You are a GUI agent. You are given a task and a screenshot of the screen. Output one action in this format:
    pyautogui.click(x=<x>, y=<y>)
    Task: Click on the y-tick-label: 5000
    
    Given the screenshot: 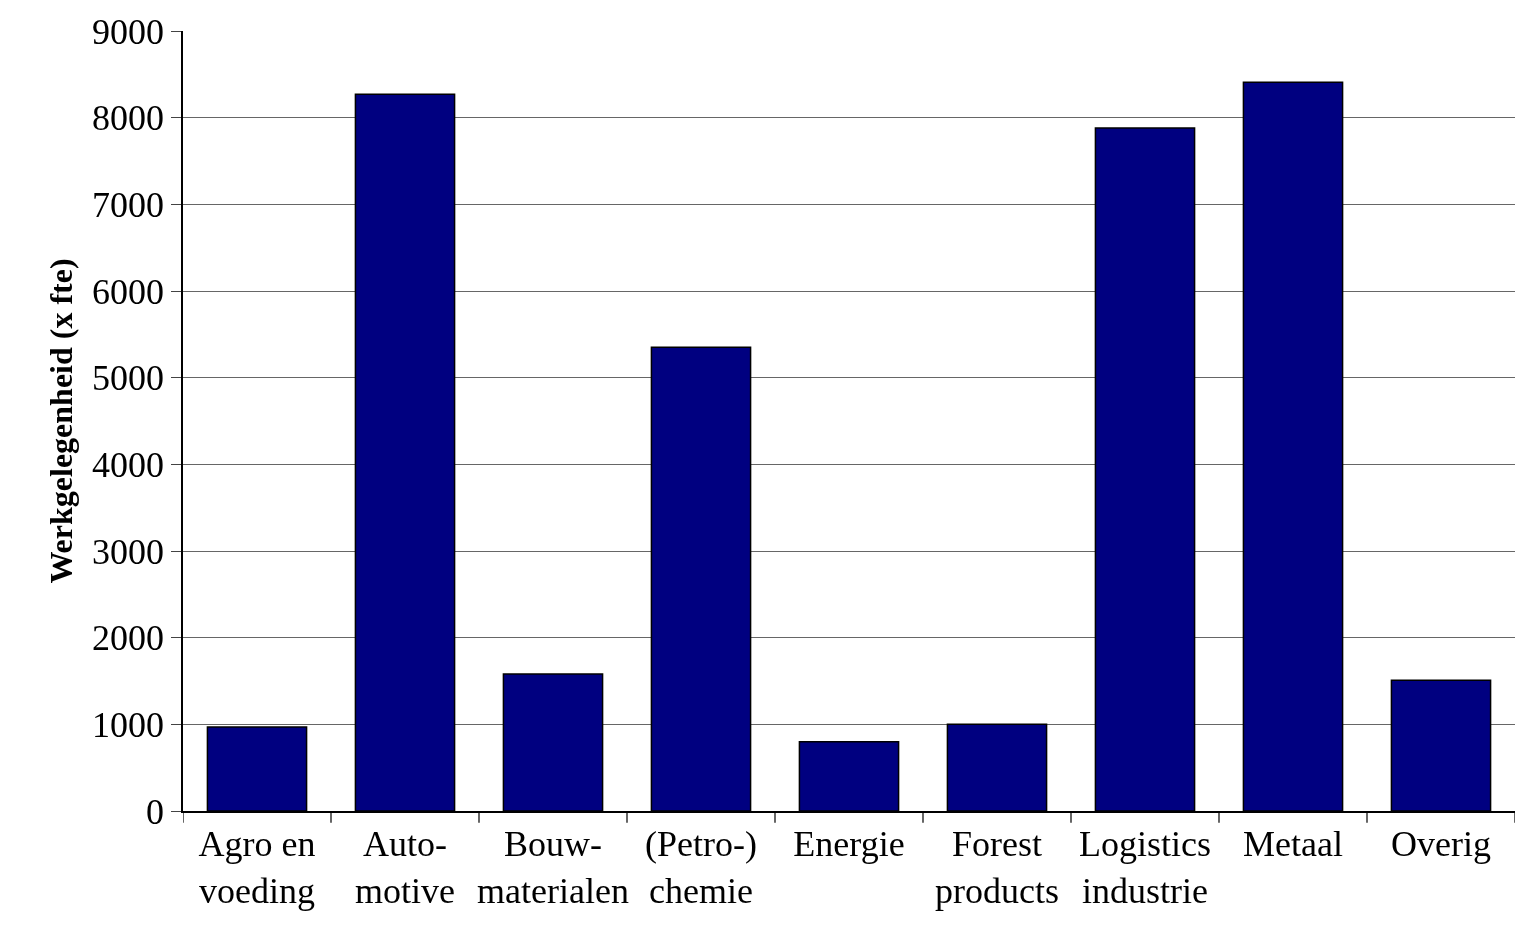 What is the action you would take?
    pyautogui.click(x=128, y=378)
    